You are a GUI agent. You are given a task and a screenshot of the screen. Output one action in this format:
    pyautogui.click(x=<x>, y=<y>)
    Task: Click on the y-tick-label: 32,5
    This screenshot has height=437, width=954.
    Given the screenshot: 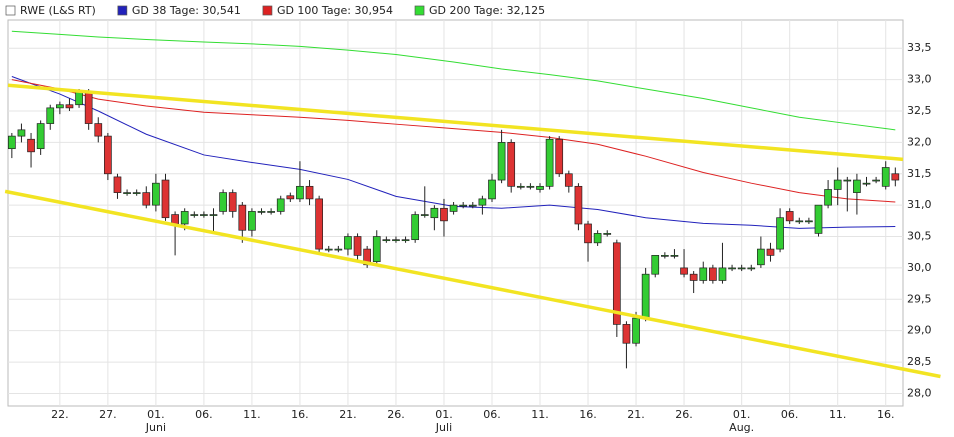 What is the action you would take?
    pyautogui.click(x=919, y=110)
    